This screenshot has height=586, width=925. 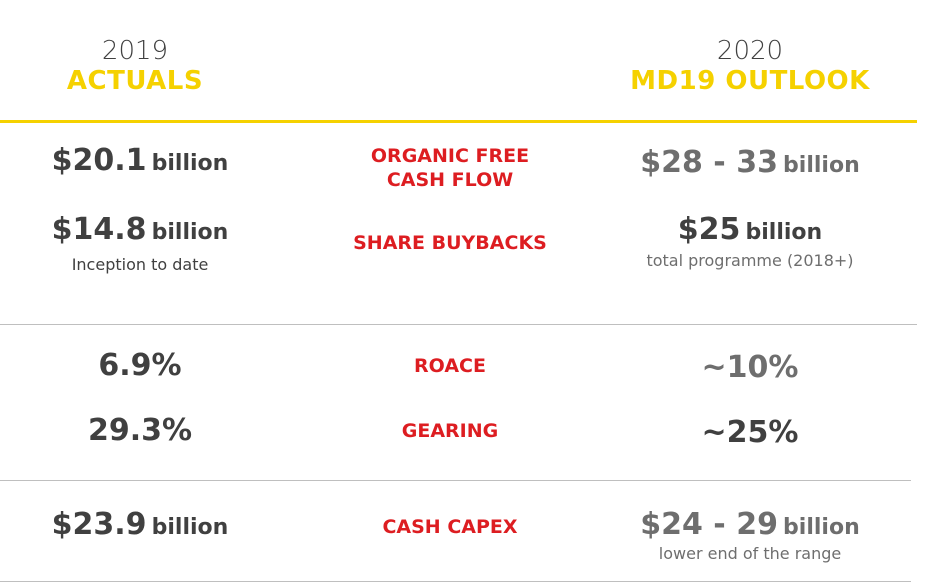 What do you see at coordinates (450, 156) in the screenshot?
I see `ofcf-label-line1: ORGANIC FREE` at bounding box center [450, 156].